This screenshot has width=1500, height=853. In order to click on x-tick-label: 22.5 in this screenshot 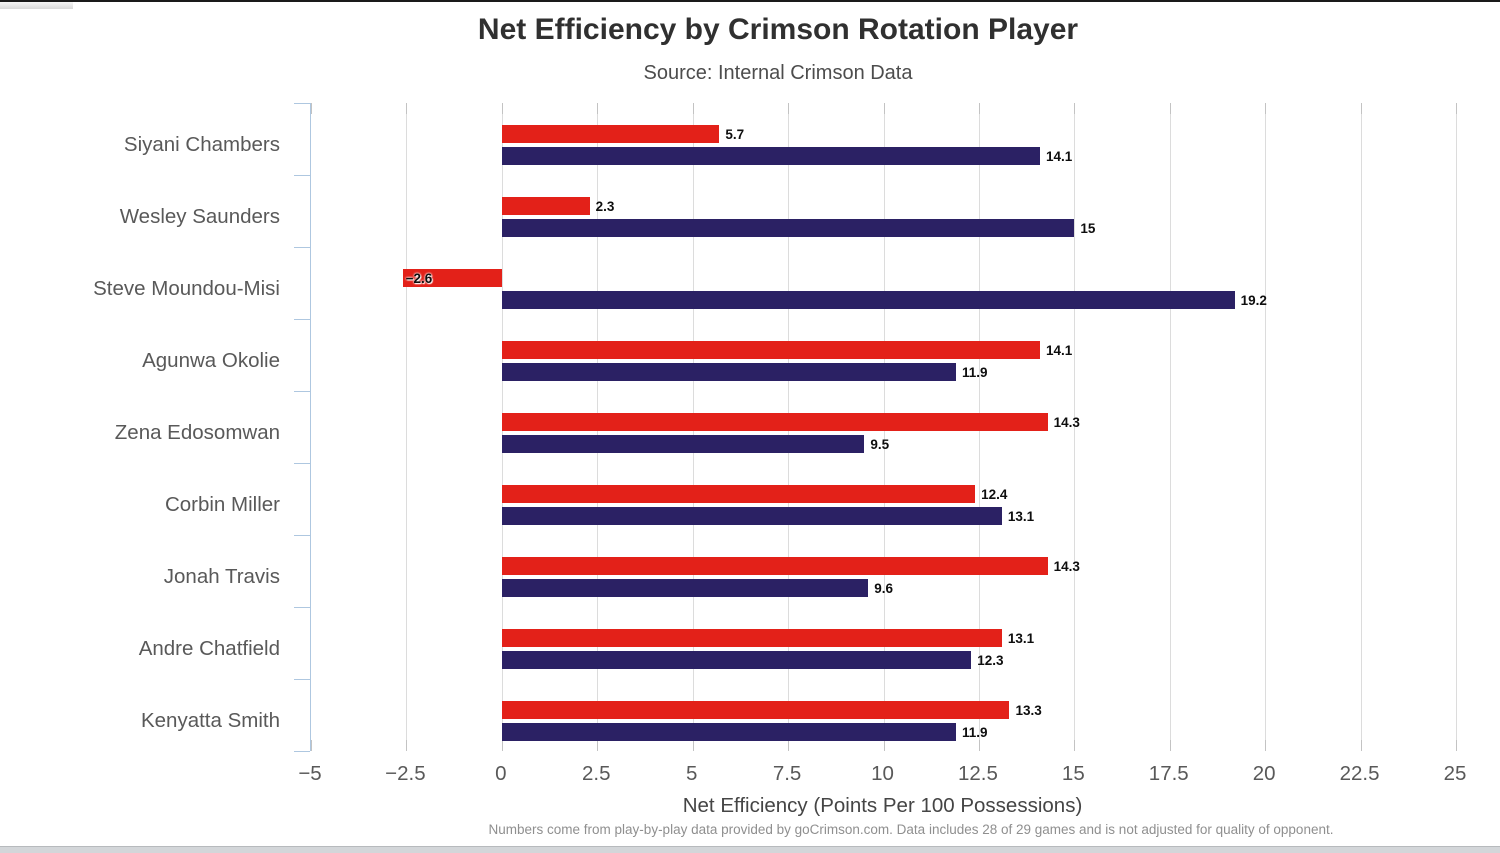, I will do `click(1359, 773)`.